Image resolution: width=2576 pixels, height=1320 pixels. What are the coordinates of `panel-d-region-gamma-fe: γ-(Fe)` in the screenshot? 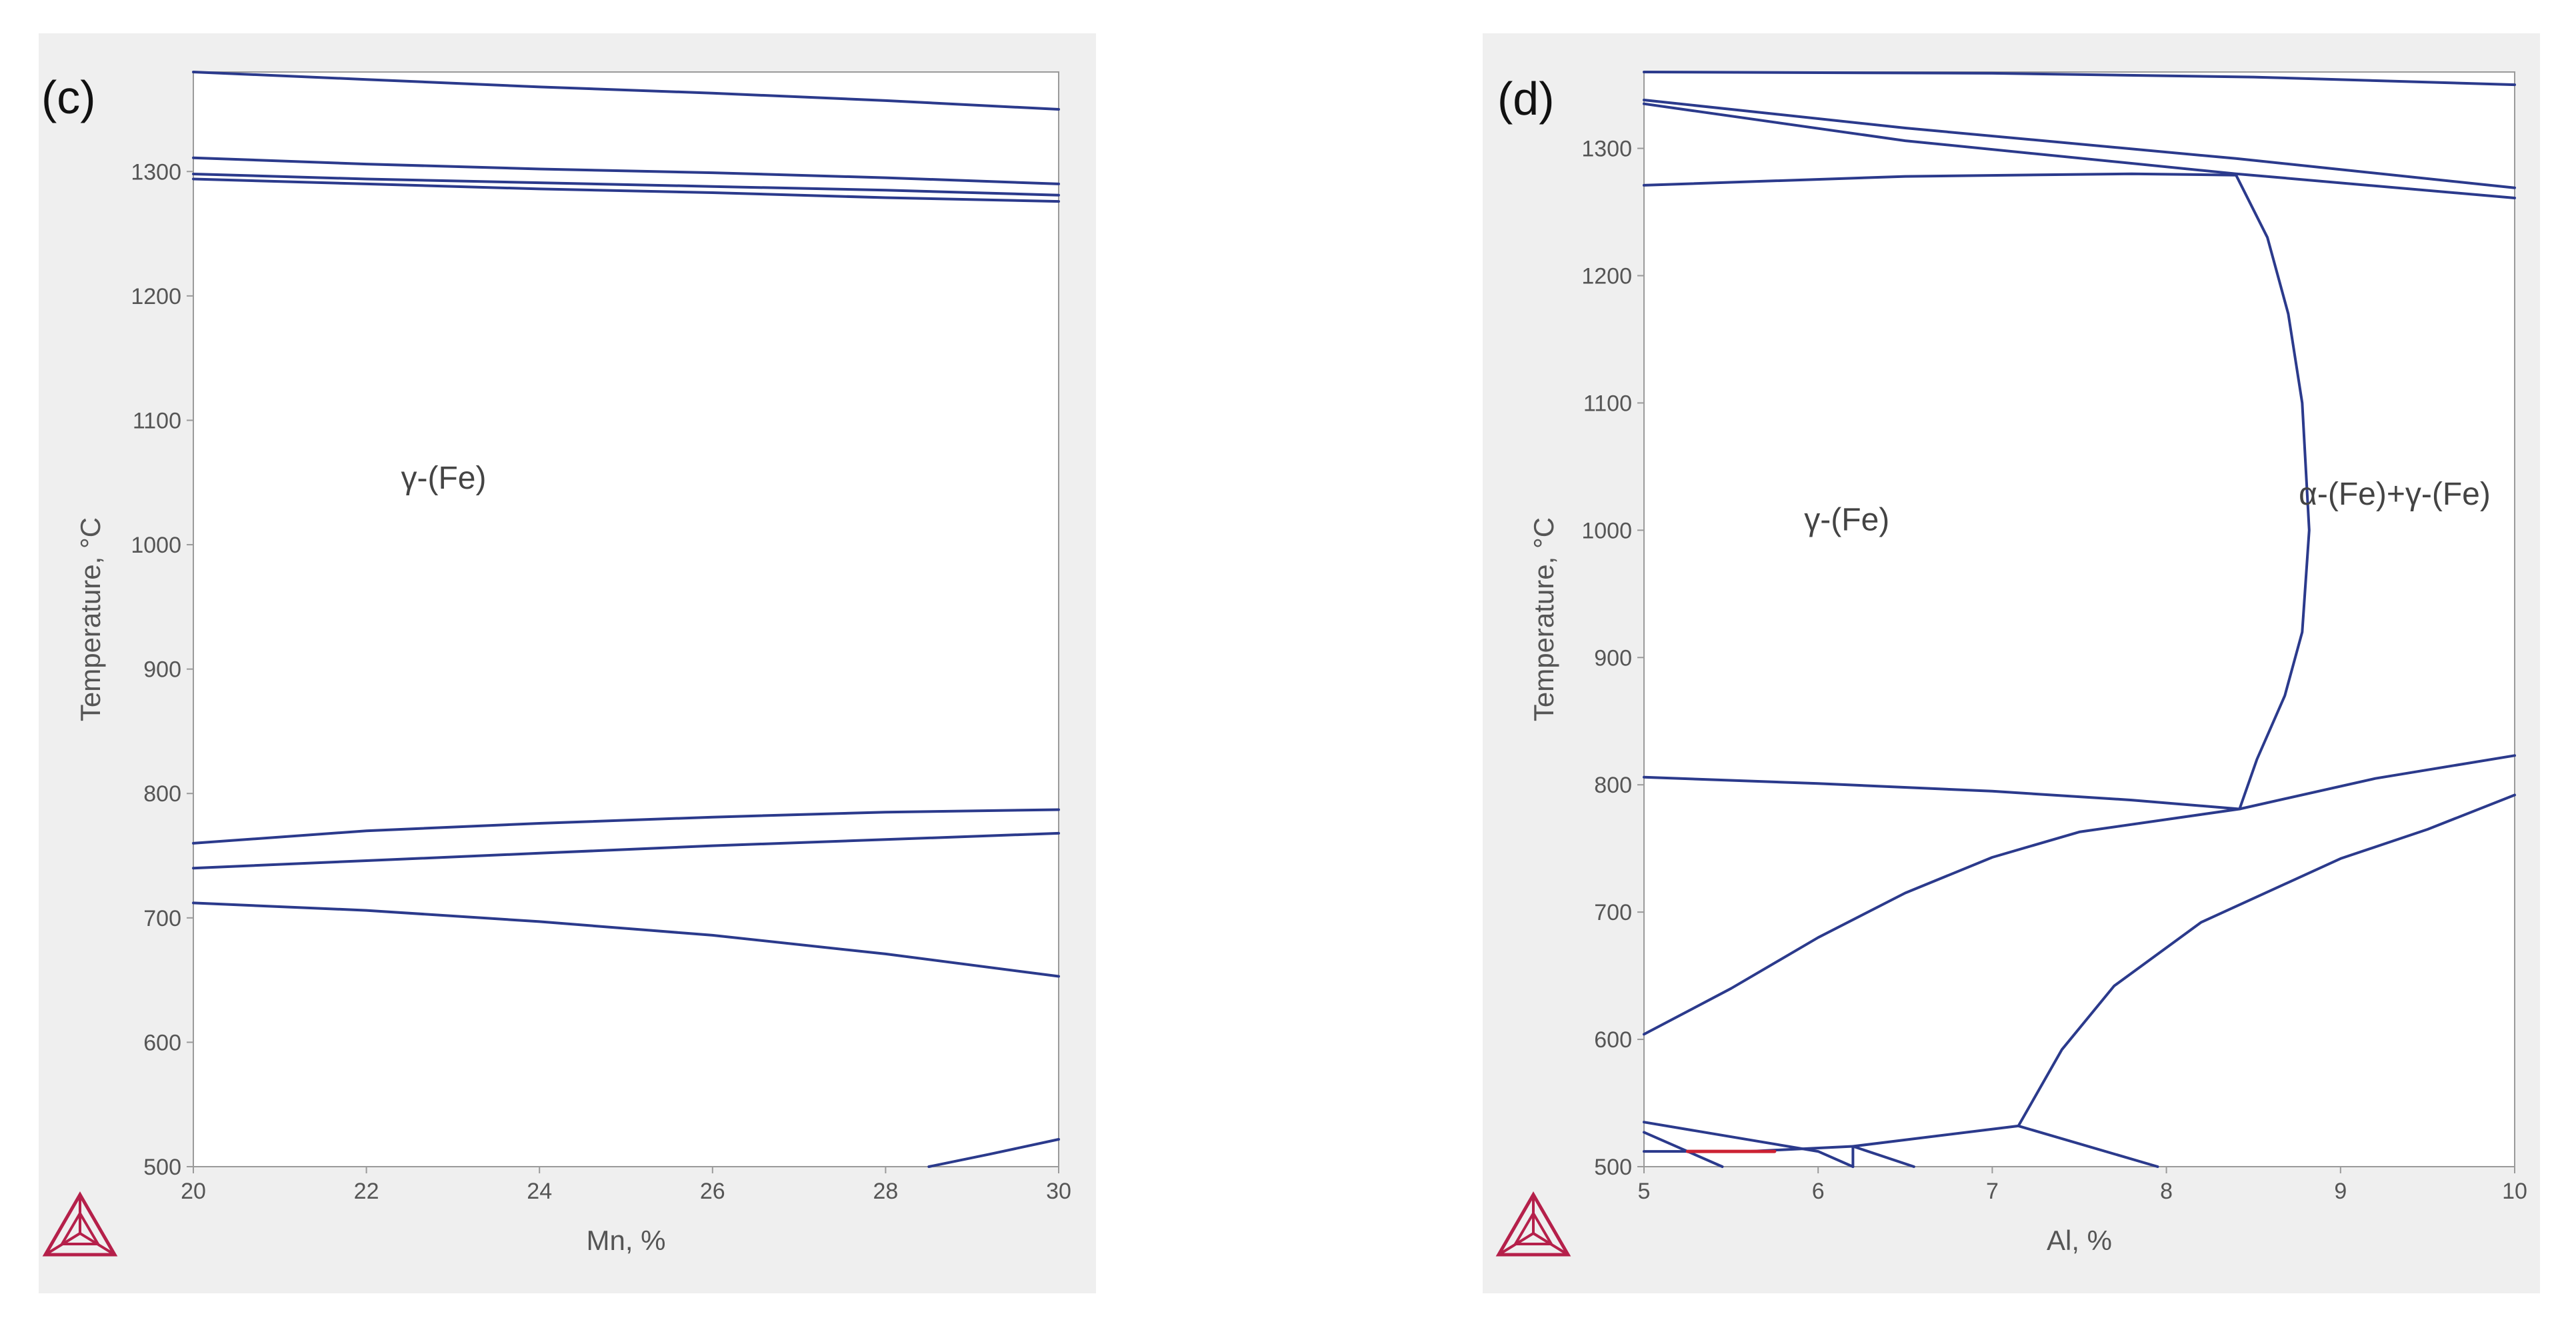 It's located at (1846, 519).